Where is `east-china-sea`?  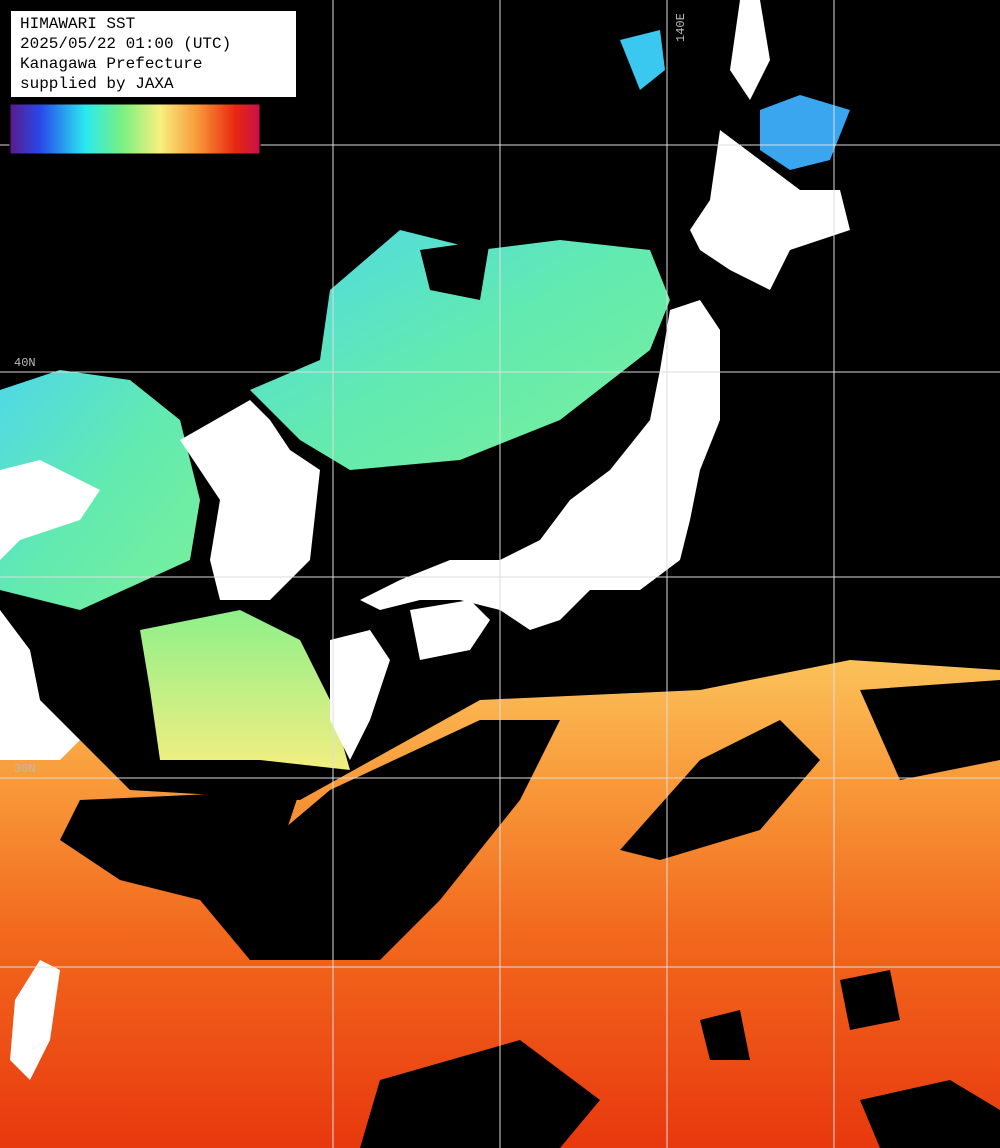 east-china-sea is located at coordinates (245, 690).